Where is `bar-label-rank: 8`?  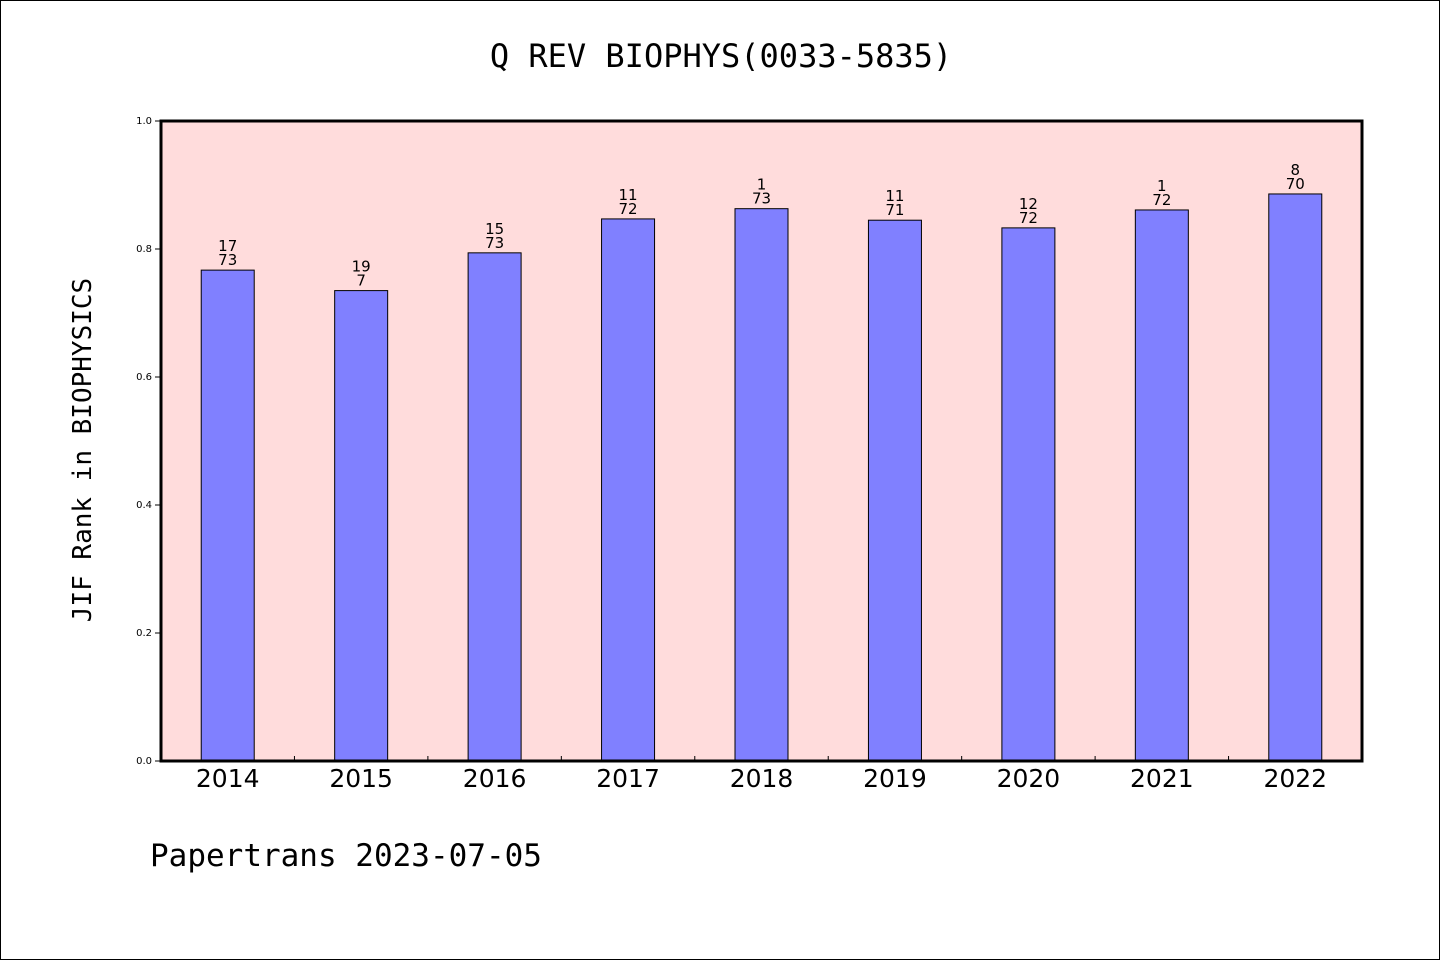
bar-label-rank: 8 is located at coordinates (1296, 170).